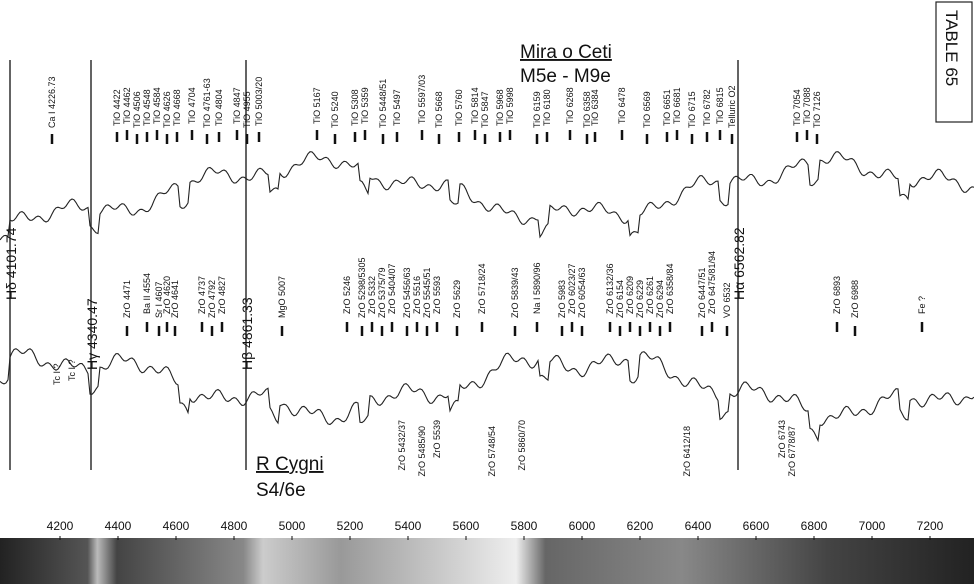  What do you see at coordinates (11, 263) in the screenshot?
I see `balmer-label: Hδ 4101.74` at bounding box center [11, 263].